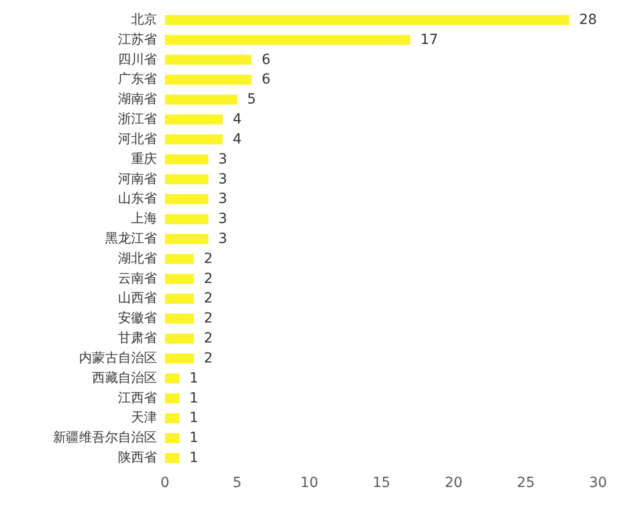 The height and width of the screenshot is (508, 640). Describe the element at coordinates (131, 239) in the screenshot. I see `y-tick-label: 黑龙江省` at that location.